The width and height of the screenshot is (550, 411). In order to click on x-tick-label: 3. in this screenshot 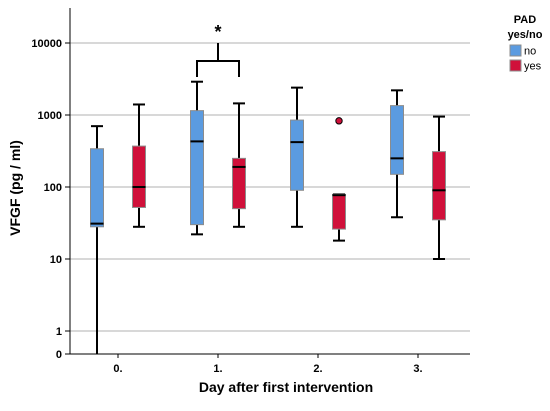, I will do `click(417, 369)`.